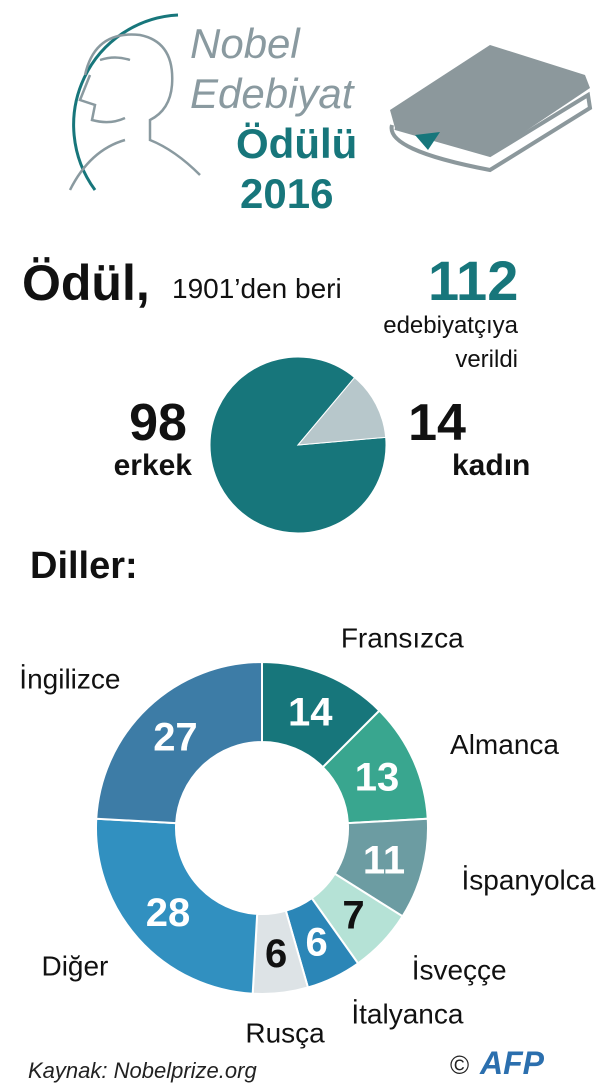  Describe the element at coordinates (69, 678) in the screenshot. I see `category-label: İngilizce` at that location.